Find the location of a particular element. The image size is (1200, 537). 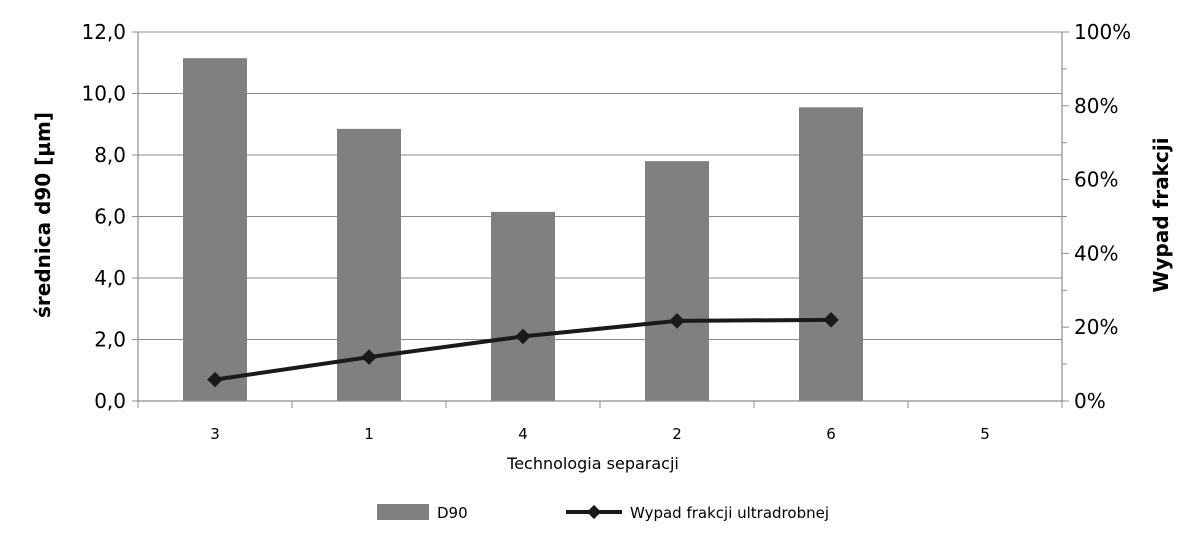

x-tick-label-4: 4 is located at coordinates (523, 434).